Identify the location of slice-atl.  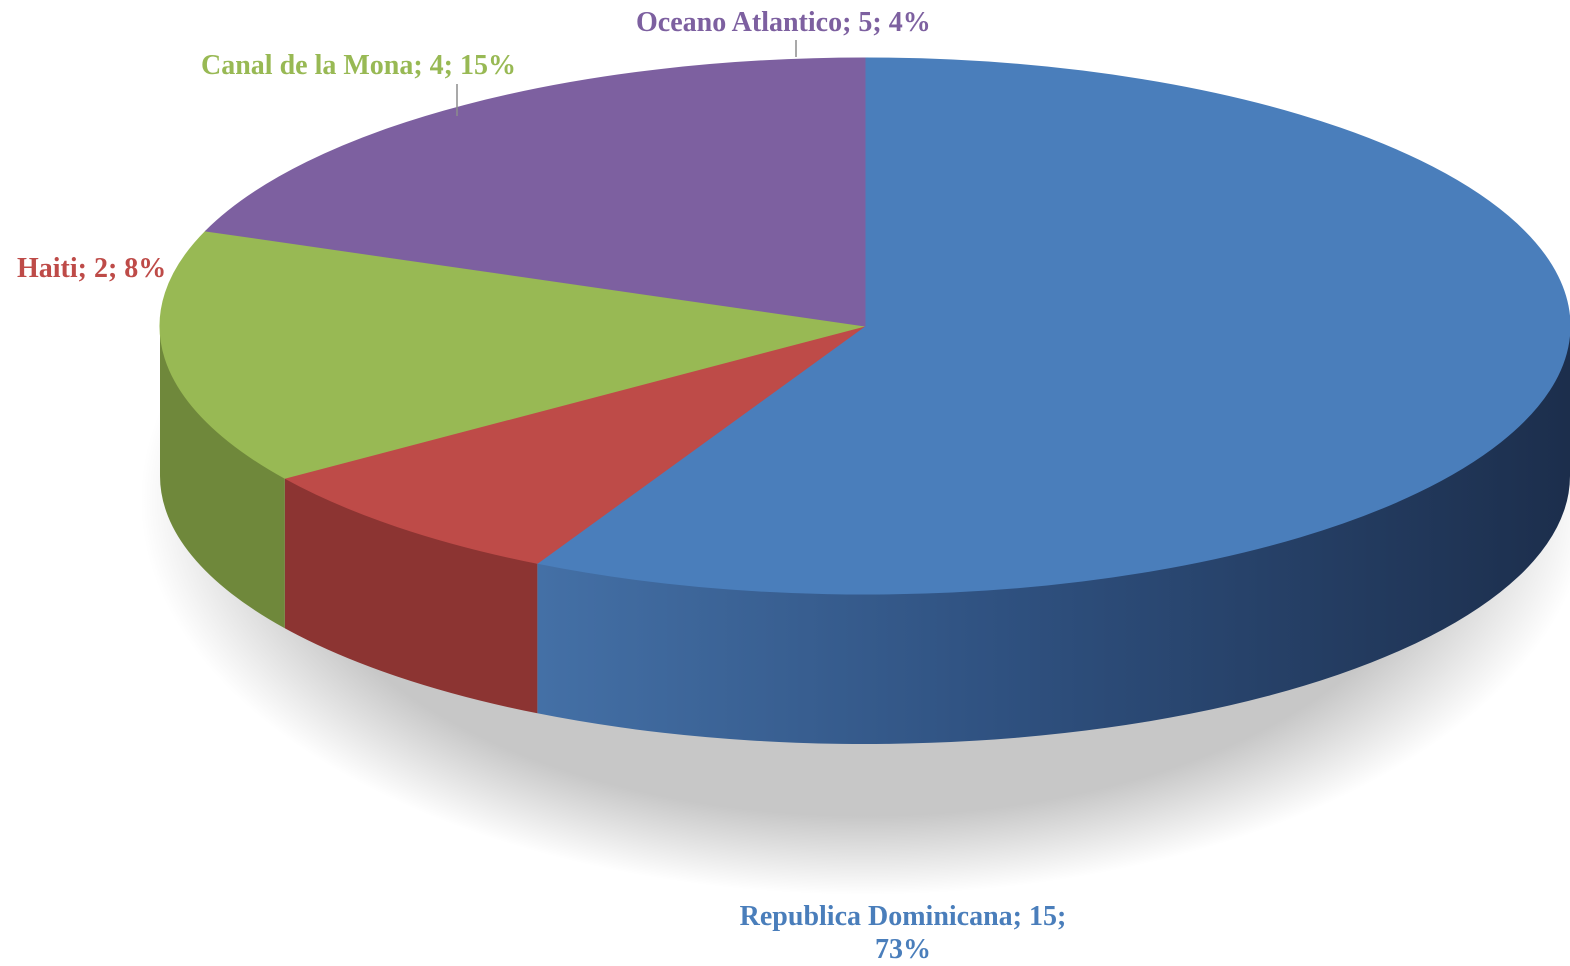
(535, 192).